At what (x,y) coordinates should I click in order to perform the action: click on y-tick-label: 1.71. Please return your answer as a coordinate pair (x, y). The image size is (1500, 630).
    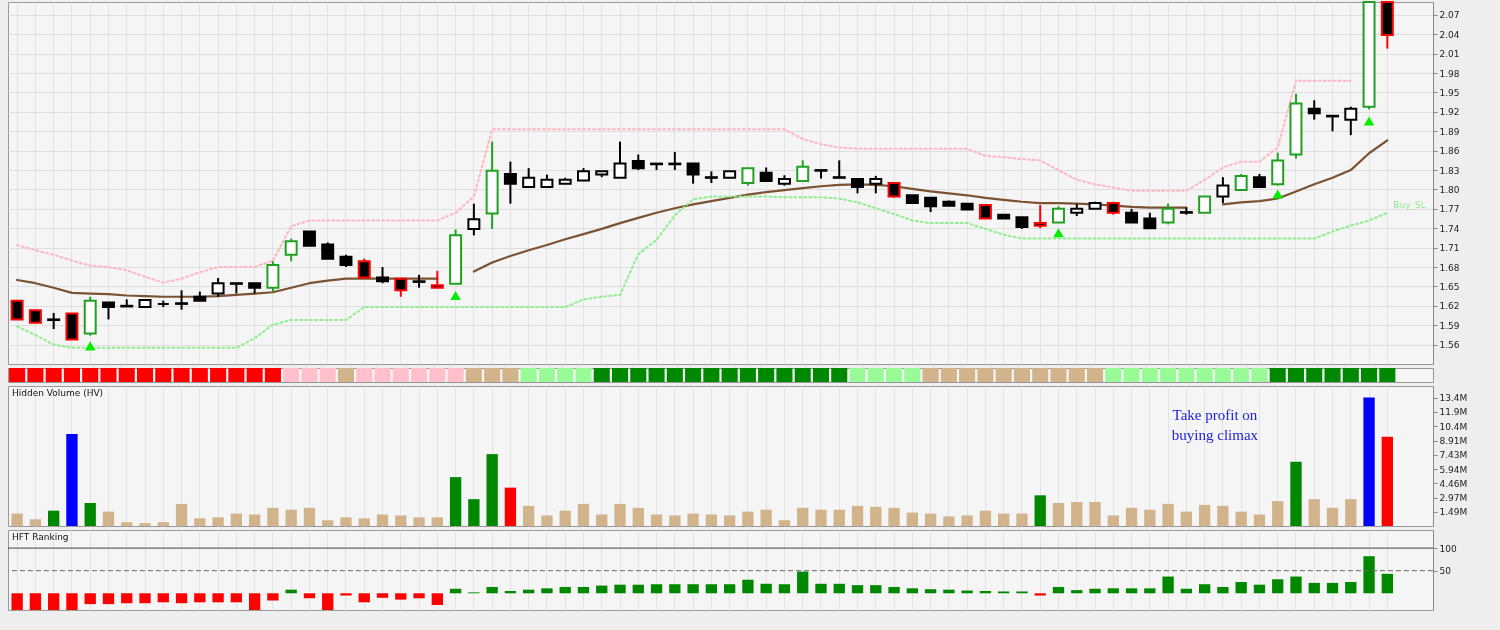
    Looking at the image, I should click on (1449, 248).